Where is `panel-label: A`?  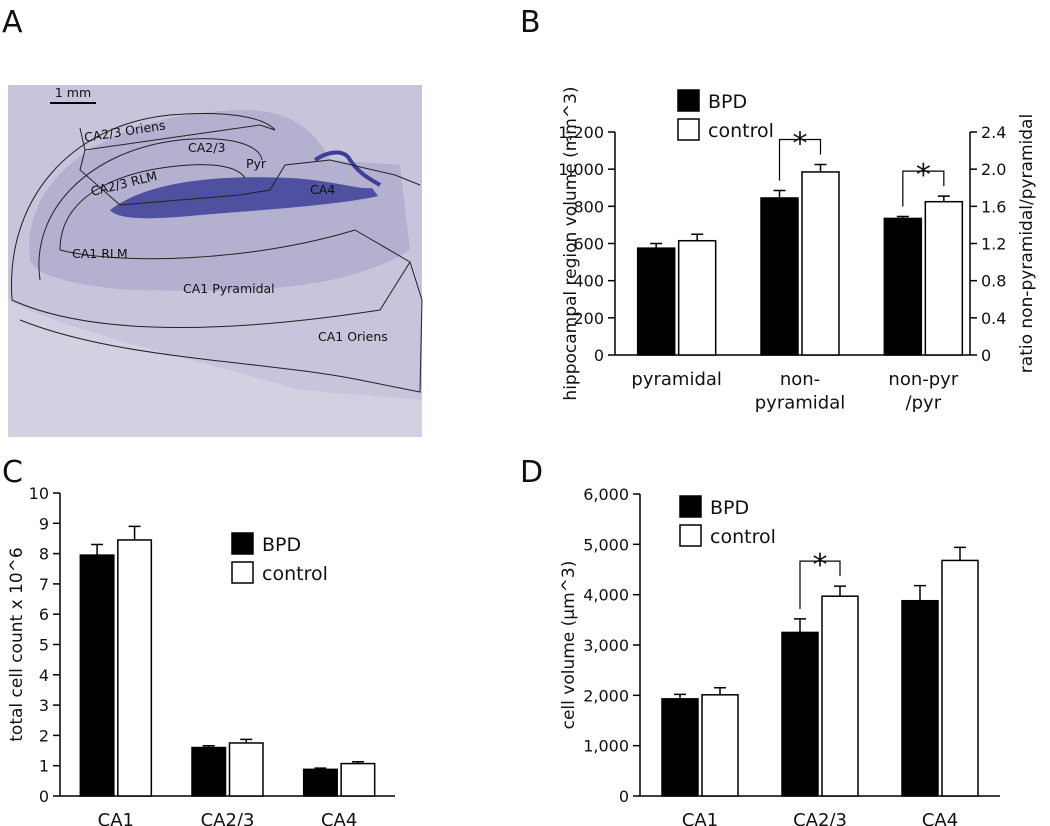
panel-label: A is located at coordinates (12, 22).